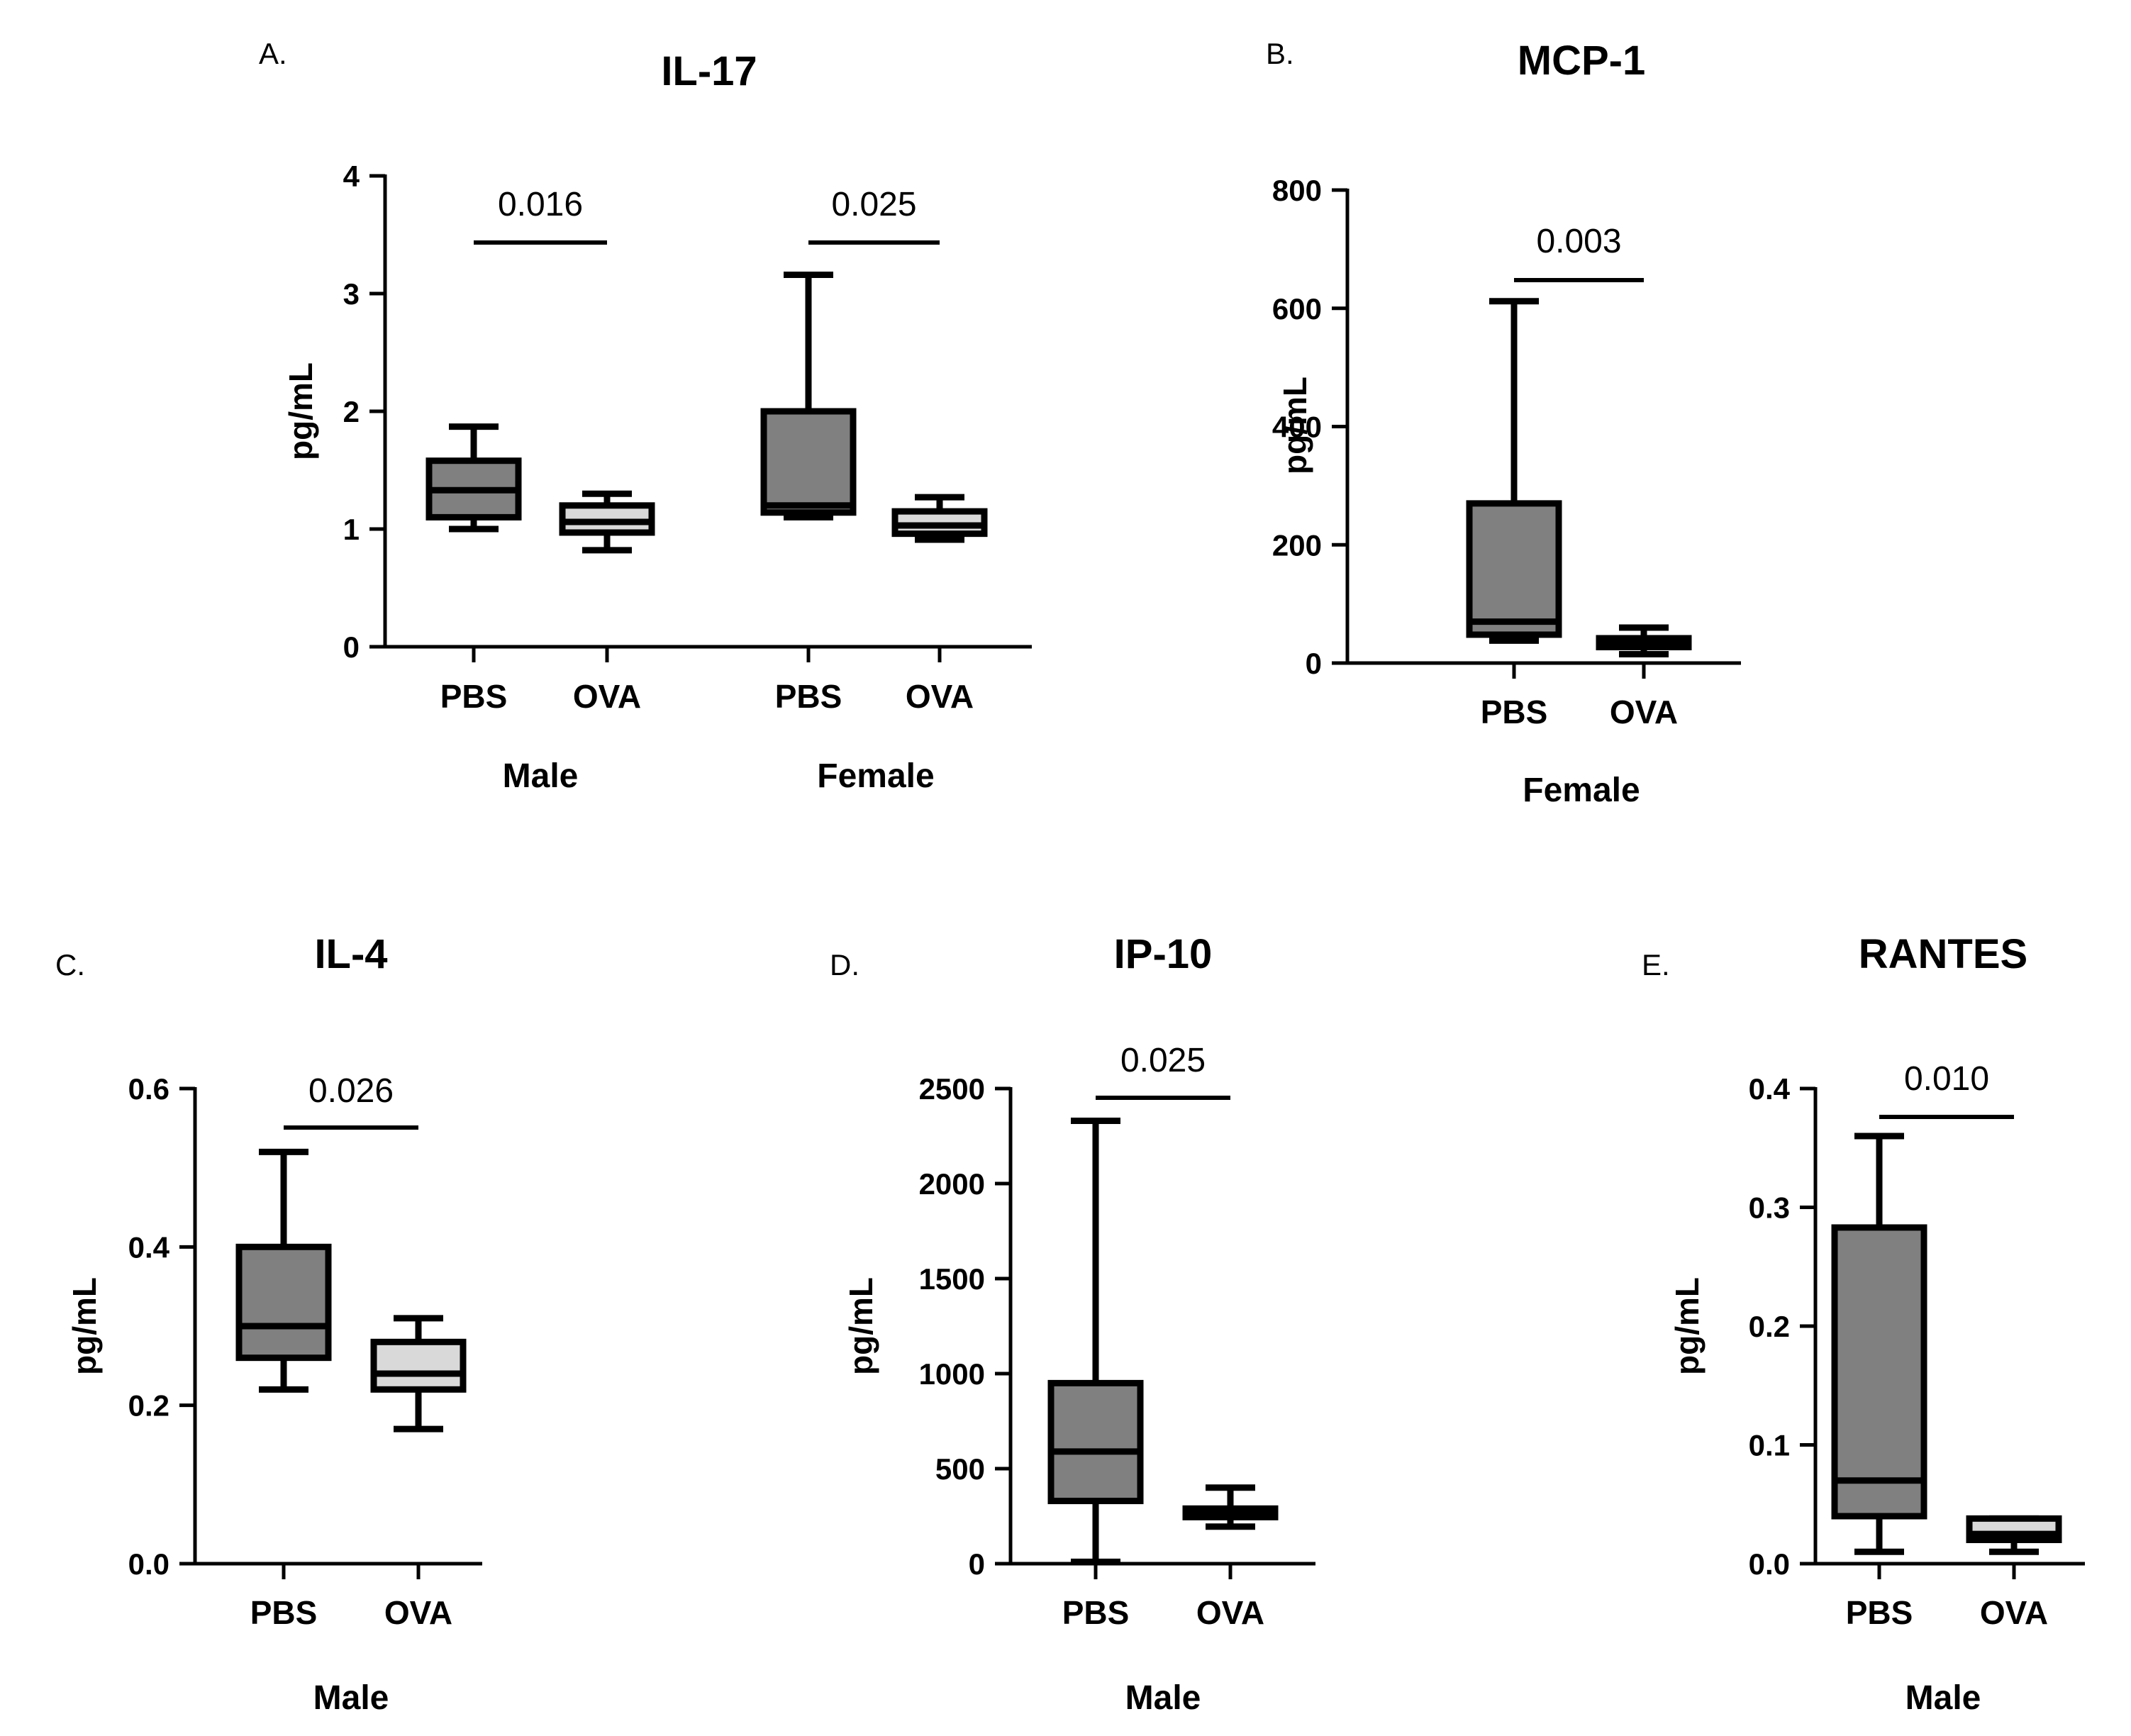 The height and width of the screenshot is (1736, 2131). I want to click on panel-letter: E., so click(1656, 964).